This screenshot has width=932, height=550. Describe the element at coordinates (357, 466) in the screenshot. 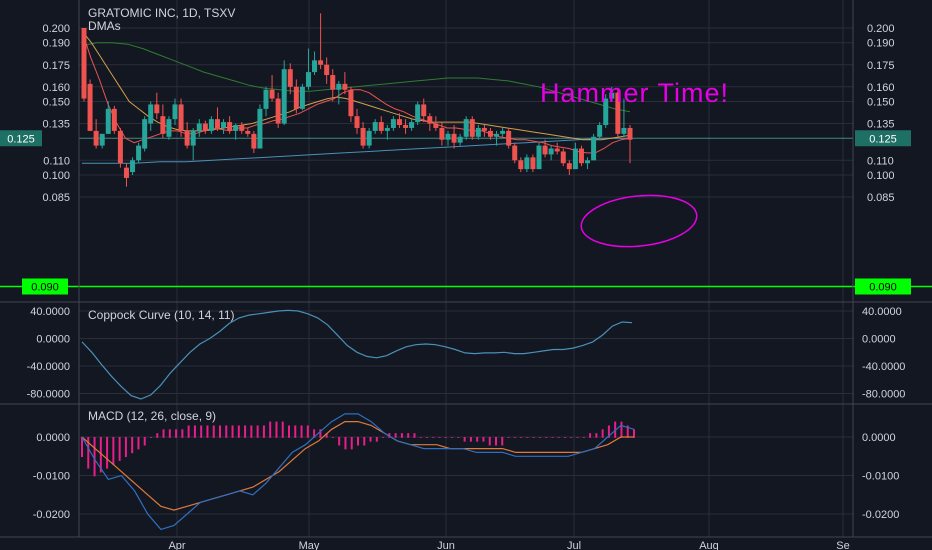

I see `macd-signal-line` at that location.